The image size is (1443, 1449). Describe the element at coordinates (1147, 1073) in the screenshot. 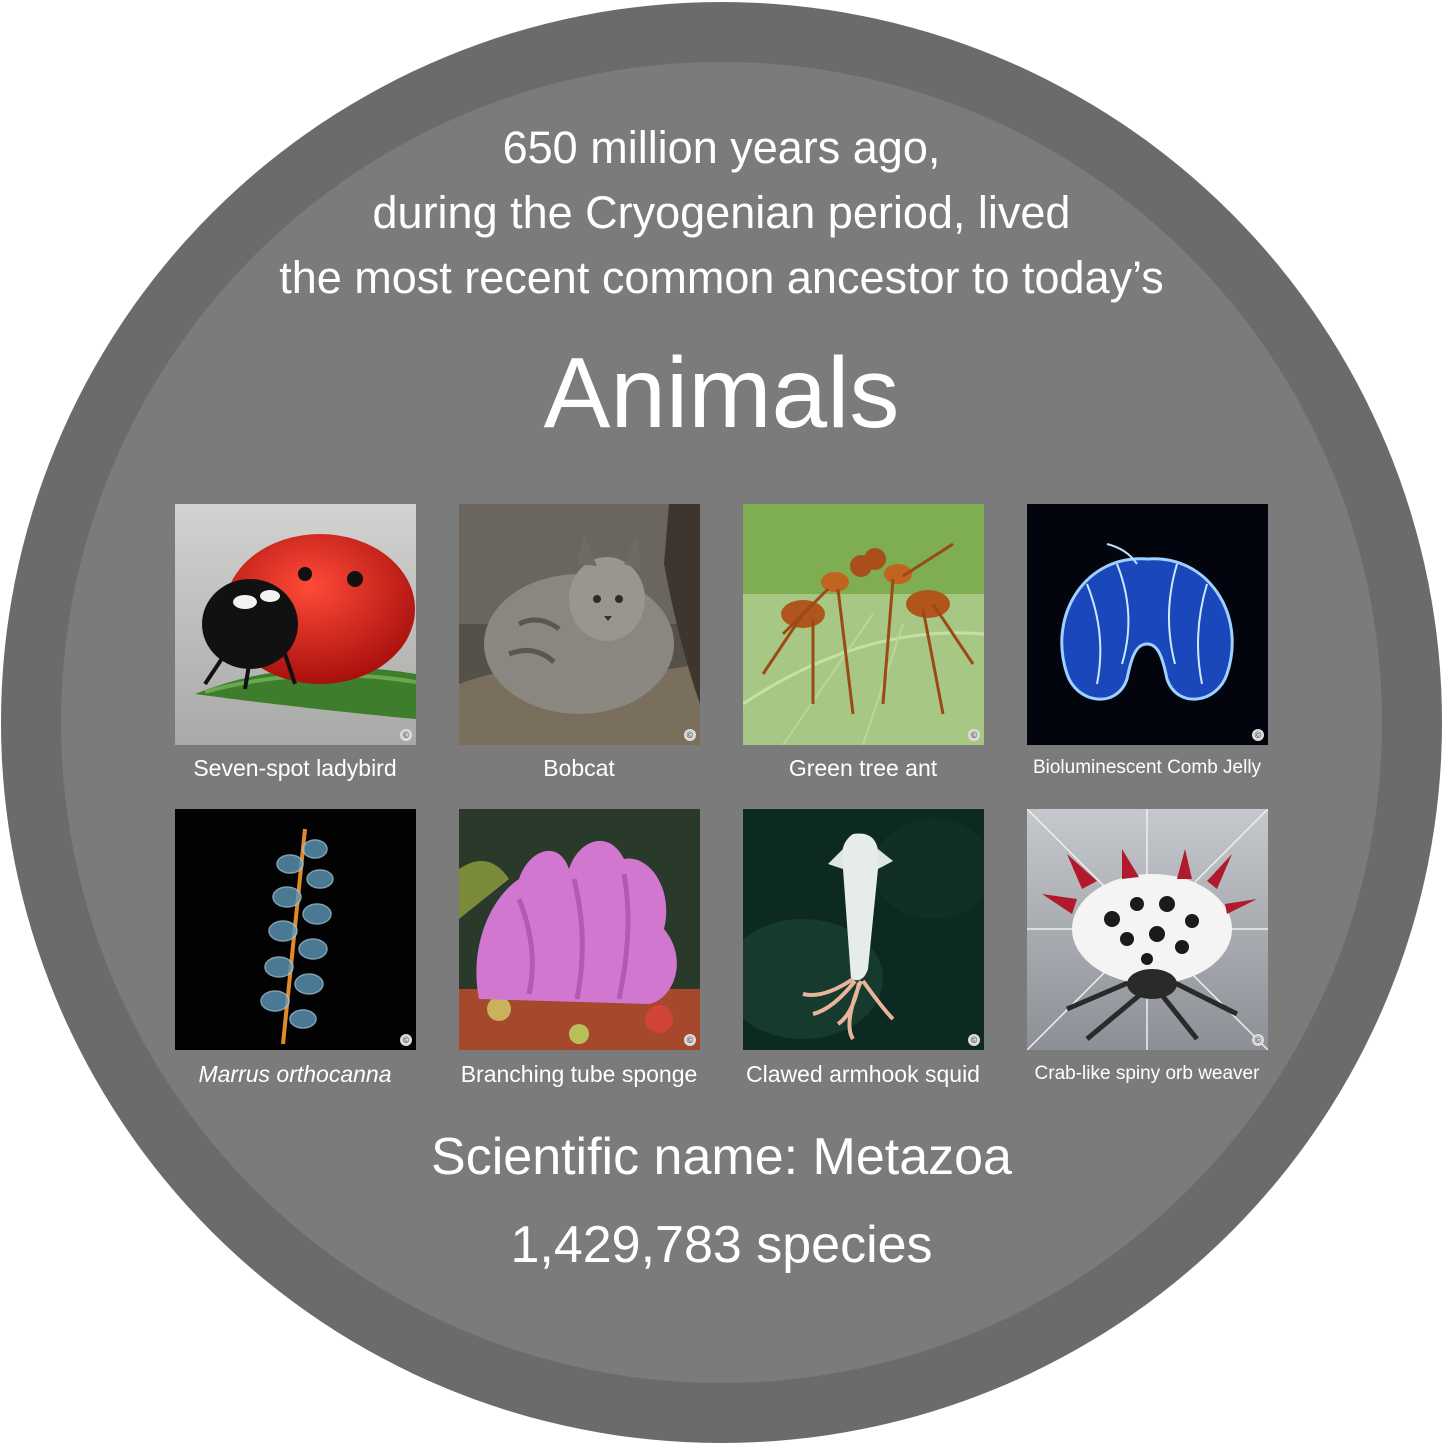

I see `caption-spiny-orb-weaver: Crab-like spiny orb weaver` at that location.